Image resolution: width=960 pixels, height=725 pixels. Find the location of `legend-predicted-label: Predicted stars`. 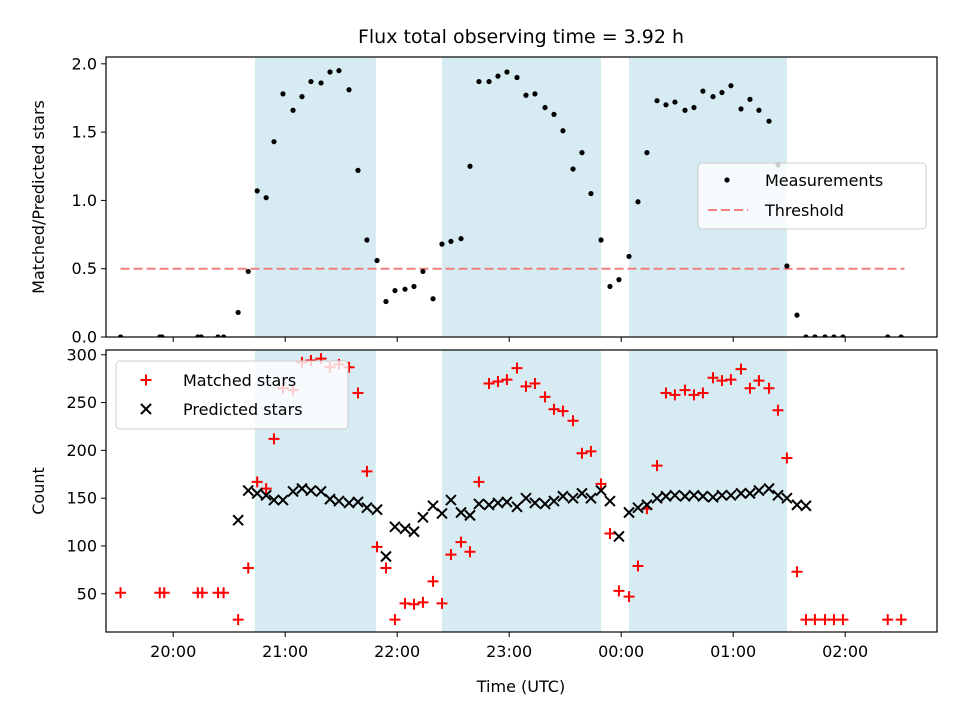

legend-predicted-label: Predicted stars is located at coordinates (243, 409).